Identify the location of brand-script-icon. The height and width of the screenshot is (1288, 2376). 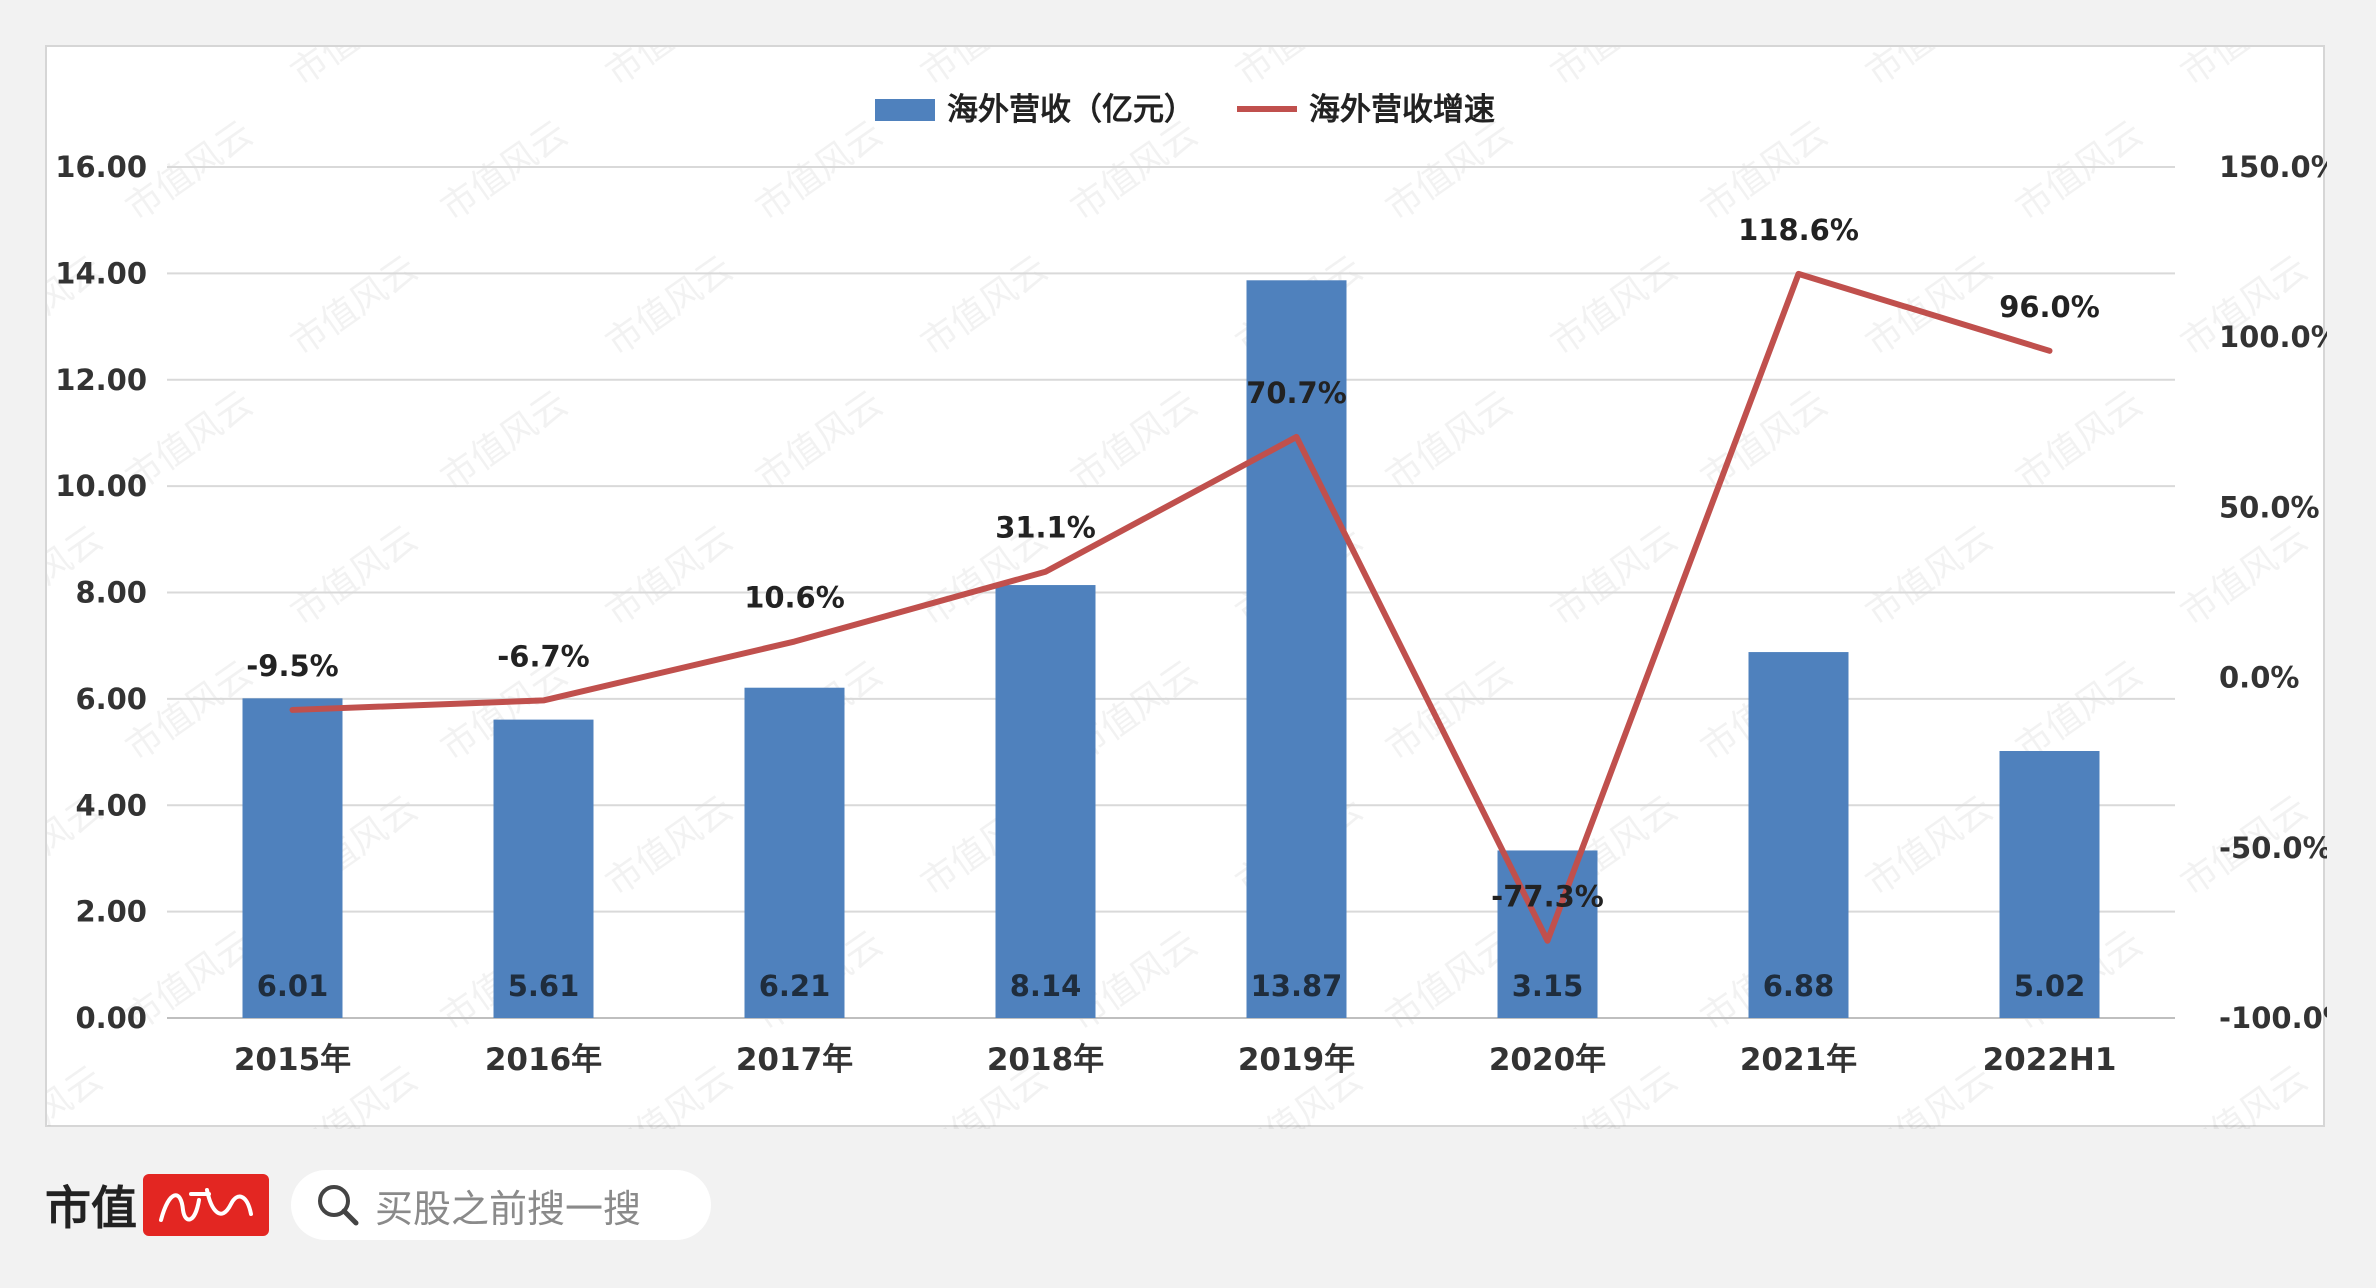
(206, 1205).